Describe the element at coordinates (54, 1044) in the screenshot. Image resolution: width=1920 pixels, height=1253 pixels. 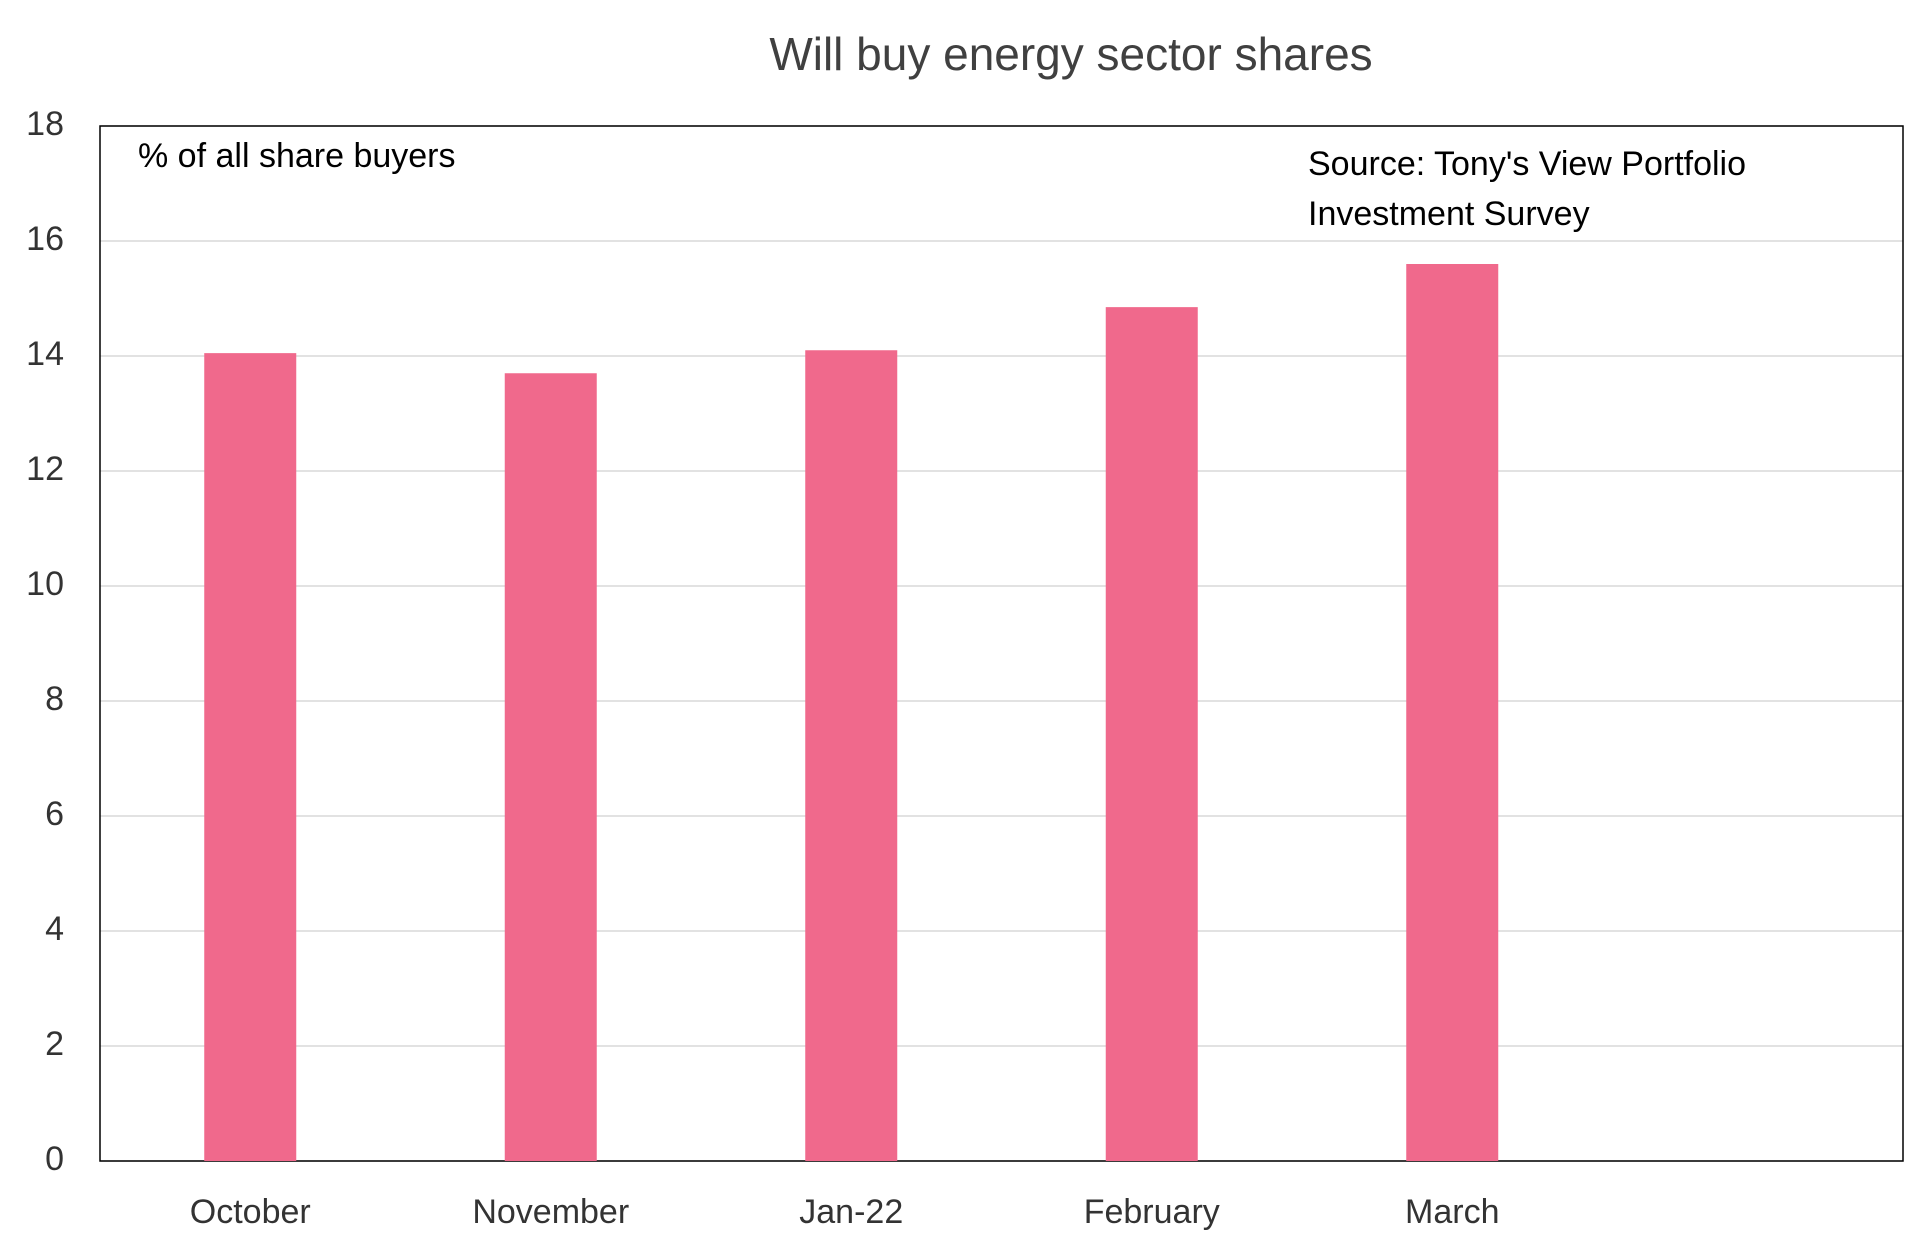
I see `y-tick-label: 2` at that location.